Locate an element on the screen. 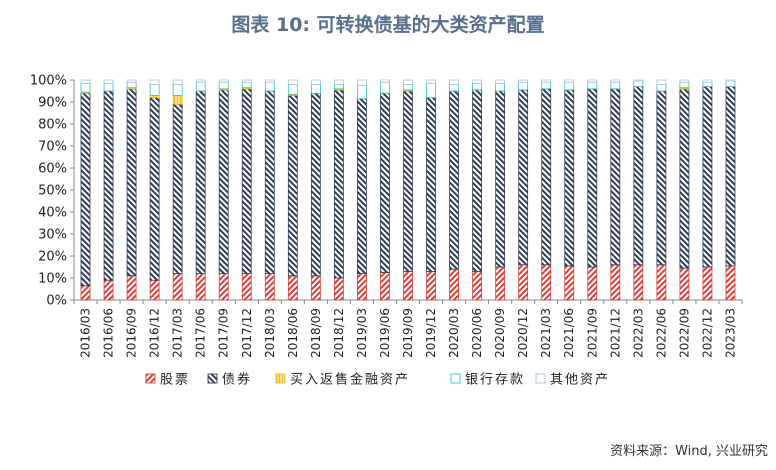 The width and height of the screenshot is (776, 470). x-tick-label: 2016/03 is located at coordinates (86, 333).